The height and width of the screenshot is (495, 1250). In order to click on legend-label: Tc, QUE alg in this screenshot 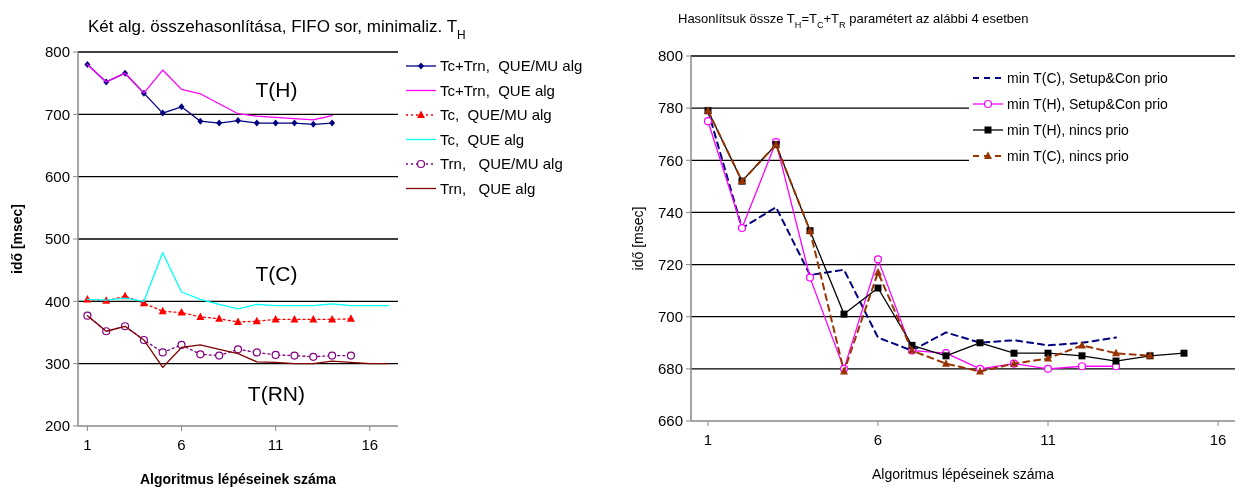, I will do `click(482, 139)`.